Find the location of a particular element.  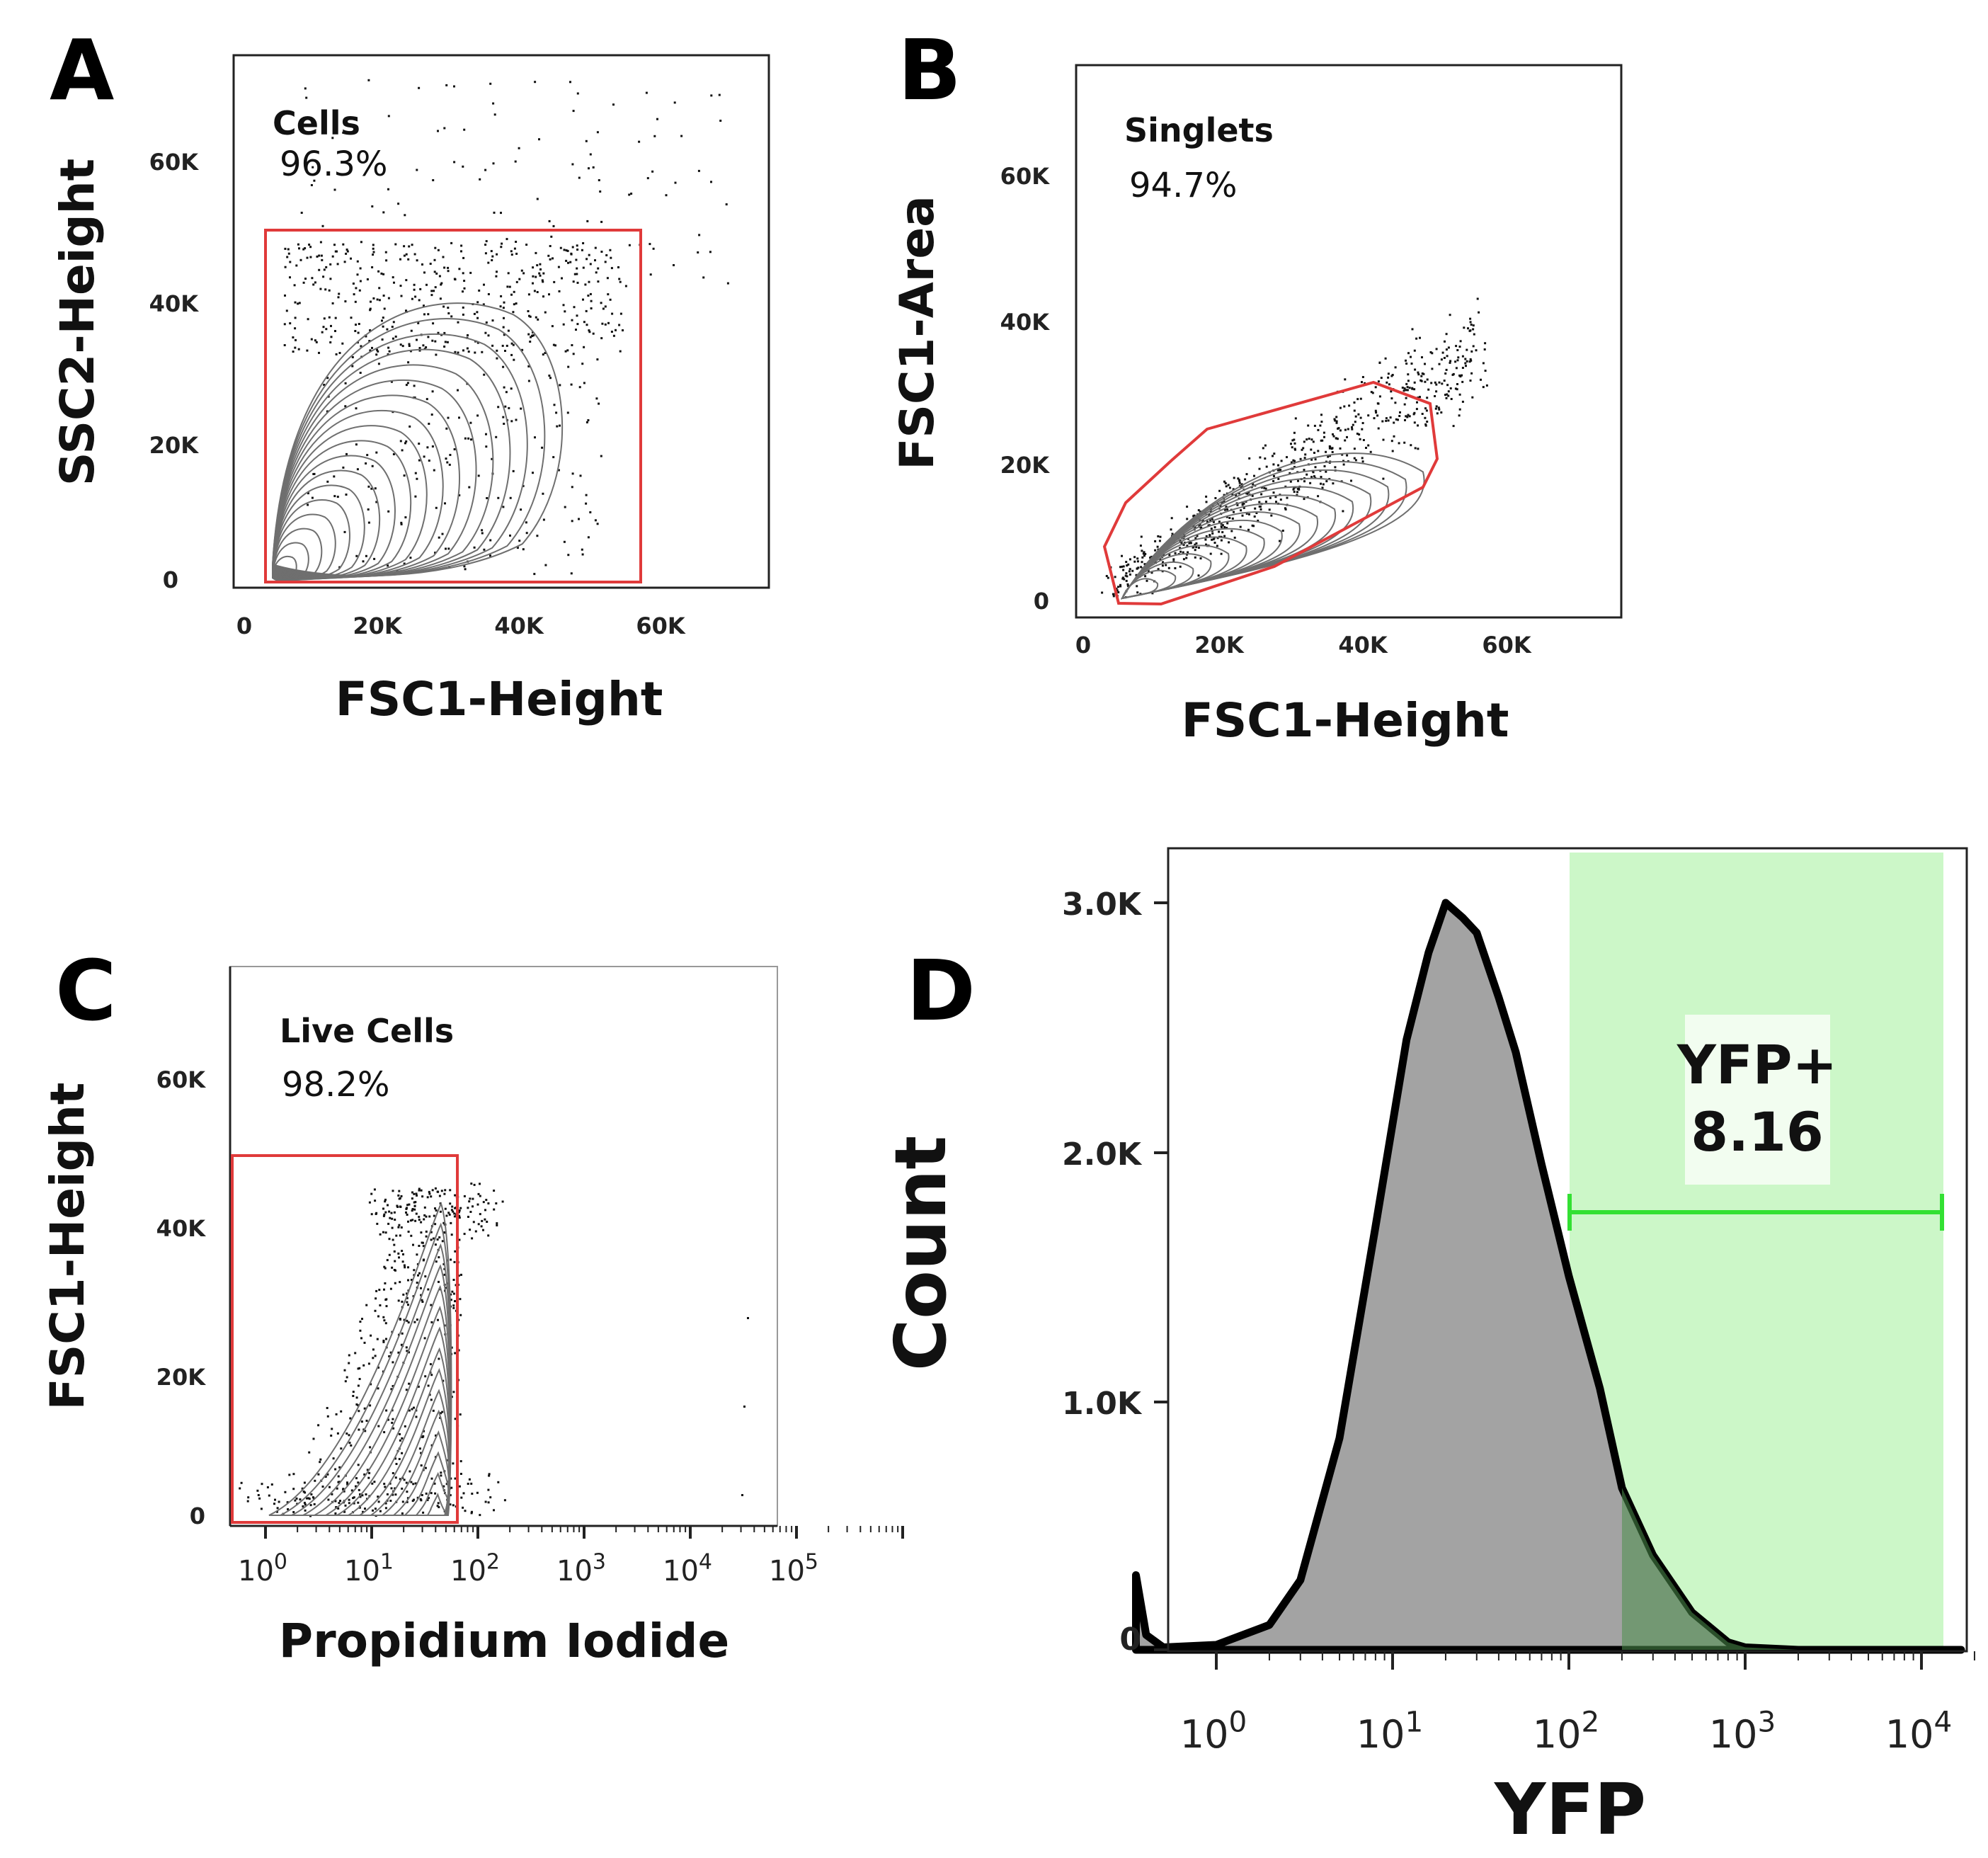

x-axis-ticks-c: 100 101 102 103 104 105 is located at coordinates (571, 1557).